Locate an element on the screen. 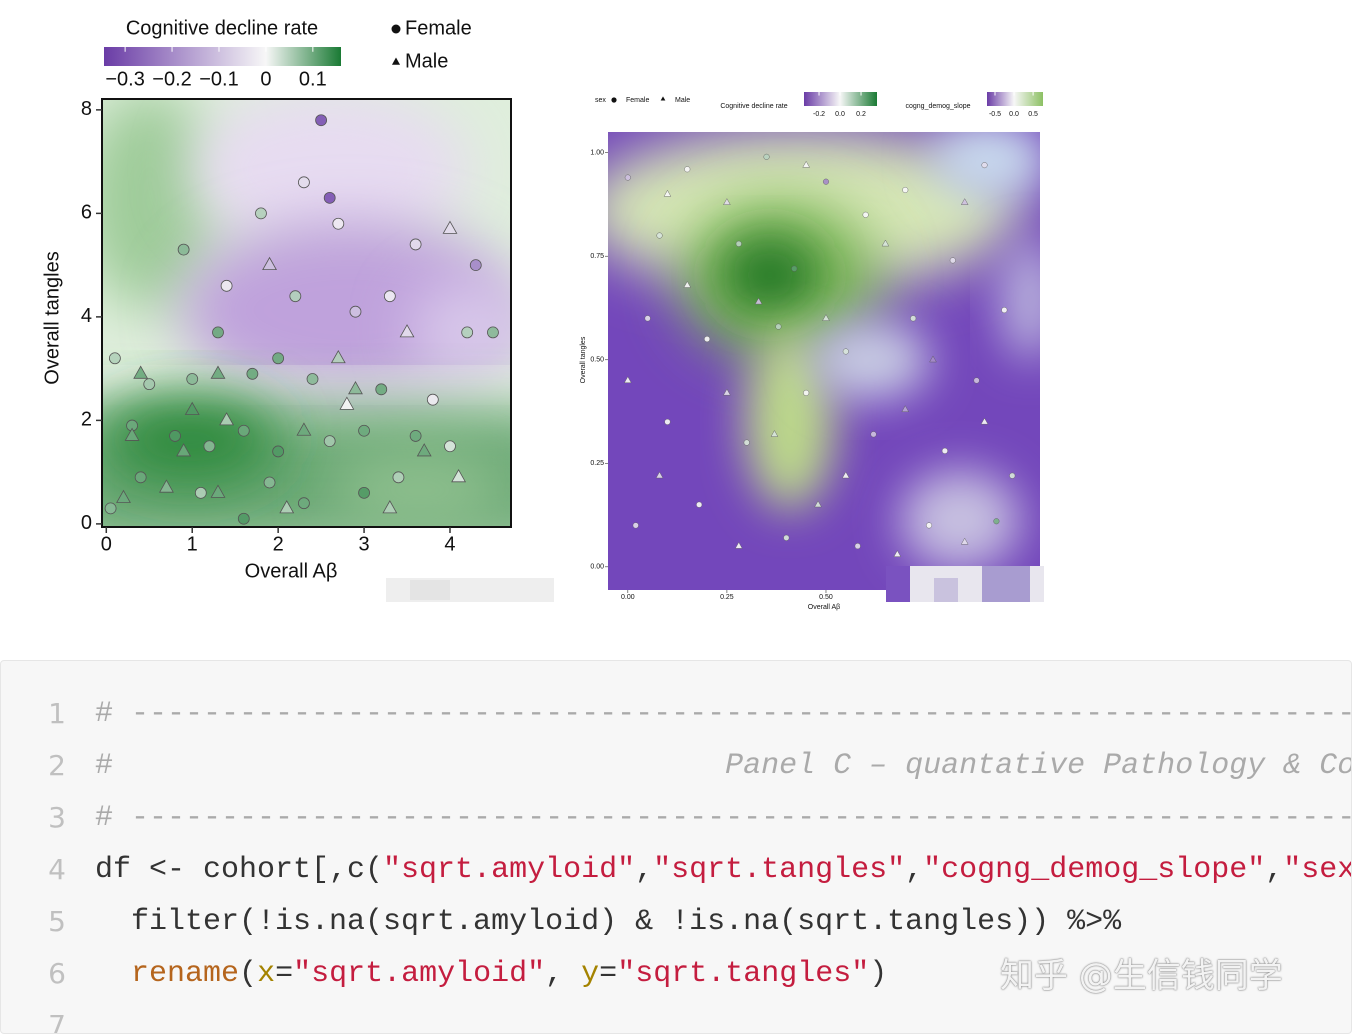 The width and height of the screenshot is (1364, 1034). line-number: 5 is located at coordinates (57, 921).